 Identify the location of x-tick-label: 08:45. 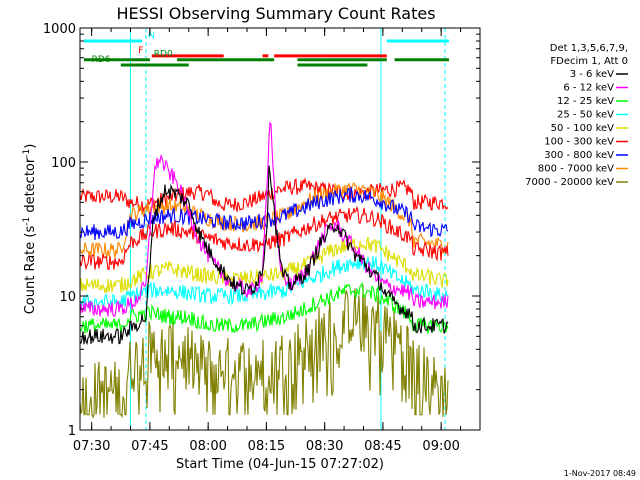
(382, 446).